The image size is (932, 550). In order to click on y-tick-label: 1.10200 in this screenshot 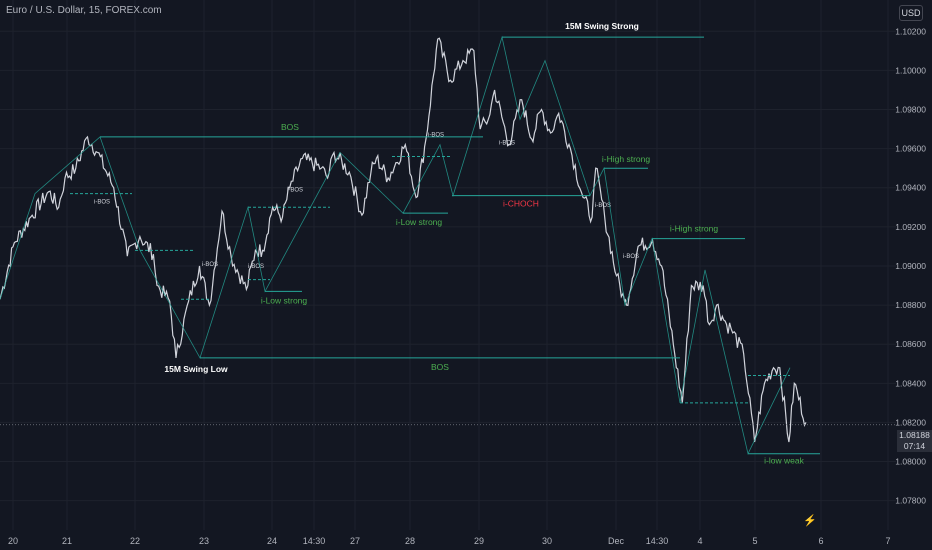, I will do `click(910, 31)`.